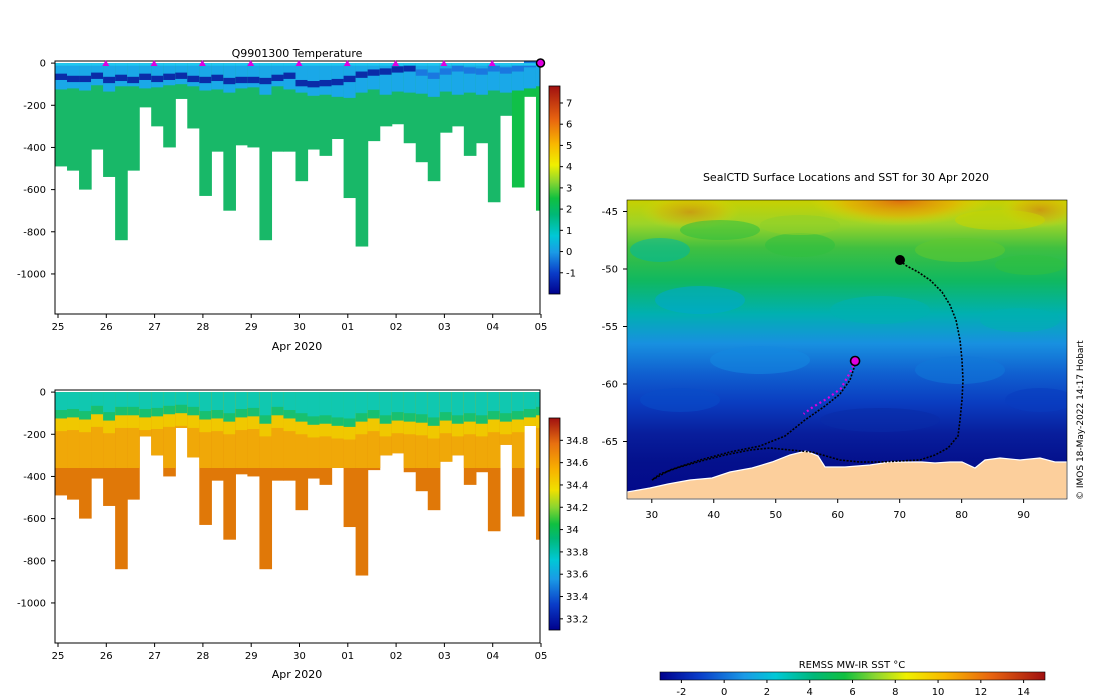 This screenshot has height=700, width=1100. What do you see at coordinates (299, 327) in the screenshot?
I see `x-tick-label: 30` at bounding box center [299, 327].